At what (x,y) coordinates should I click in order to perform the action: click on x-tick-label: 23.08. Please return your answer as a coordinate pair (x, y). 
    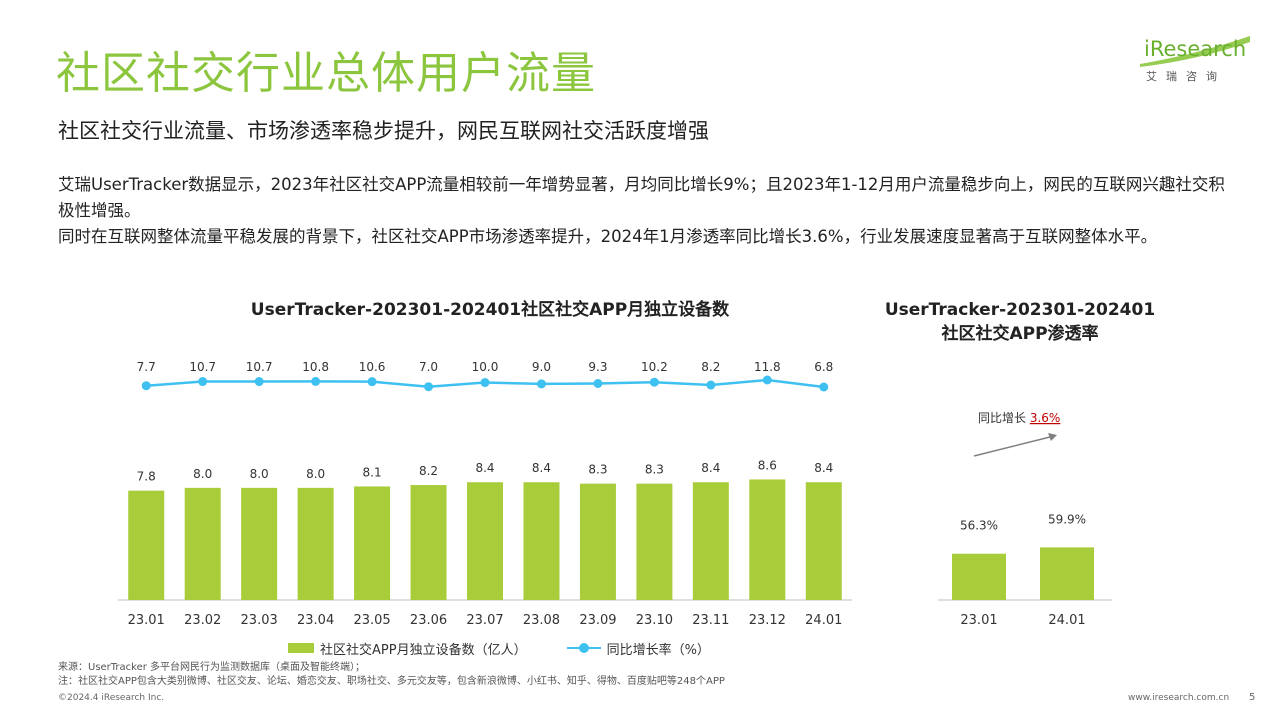
    Looking at the image, I should click on (541, 620).